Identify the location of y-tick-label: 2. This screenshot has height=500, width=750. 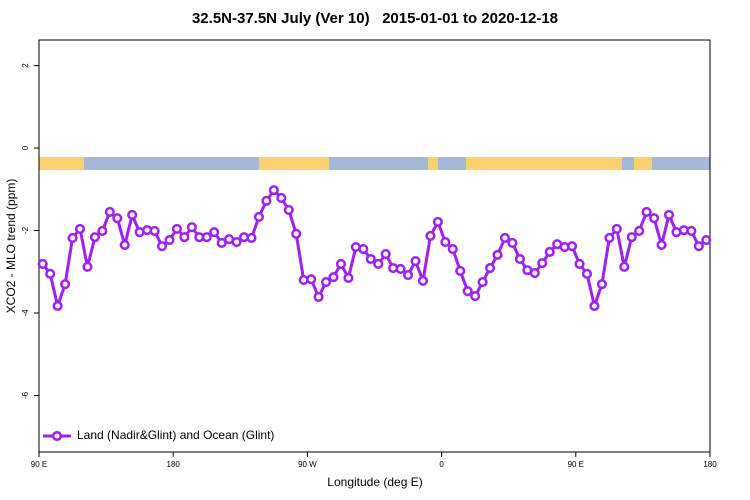
(25, 65).